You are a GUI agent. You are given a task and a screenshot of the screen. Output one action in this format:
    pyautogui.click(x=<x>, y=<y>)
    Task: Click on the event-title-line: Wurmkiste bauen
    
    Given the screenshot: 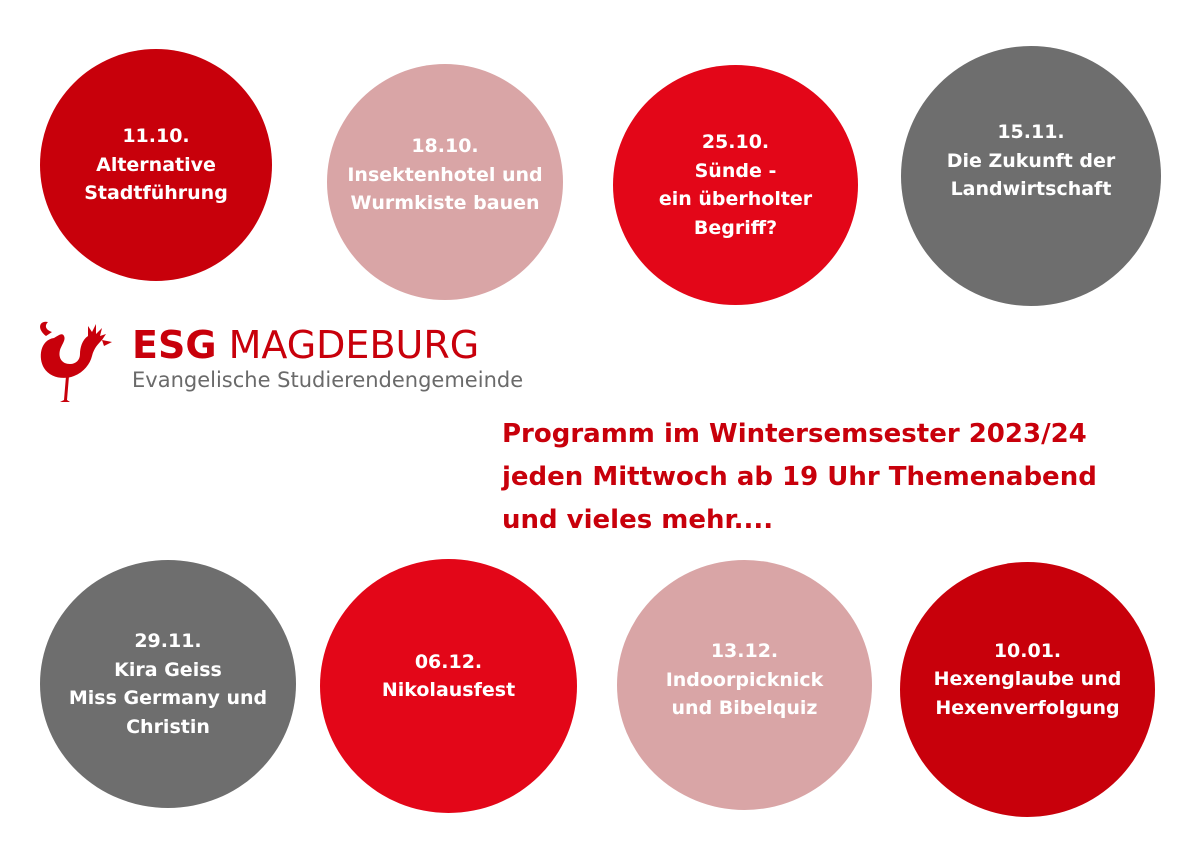 What is the action you would take?
    pyautogui.click(x=445, y=203)
    